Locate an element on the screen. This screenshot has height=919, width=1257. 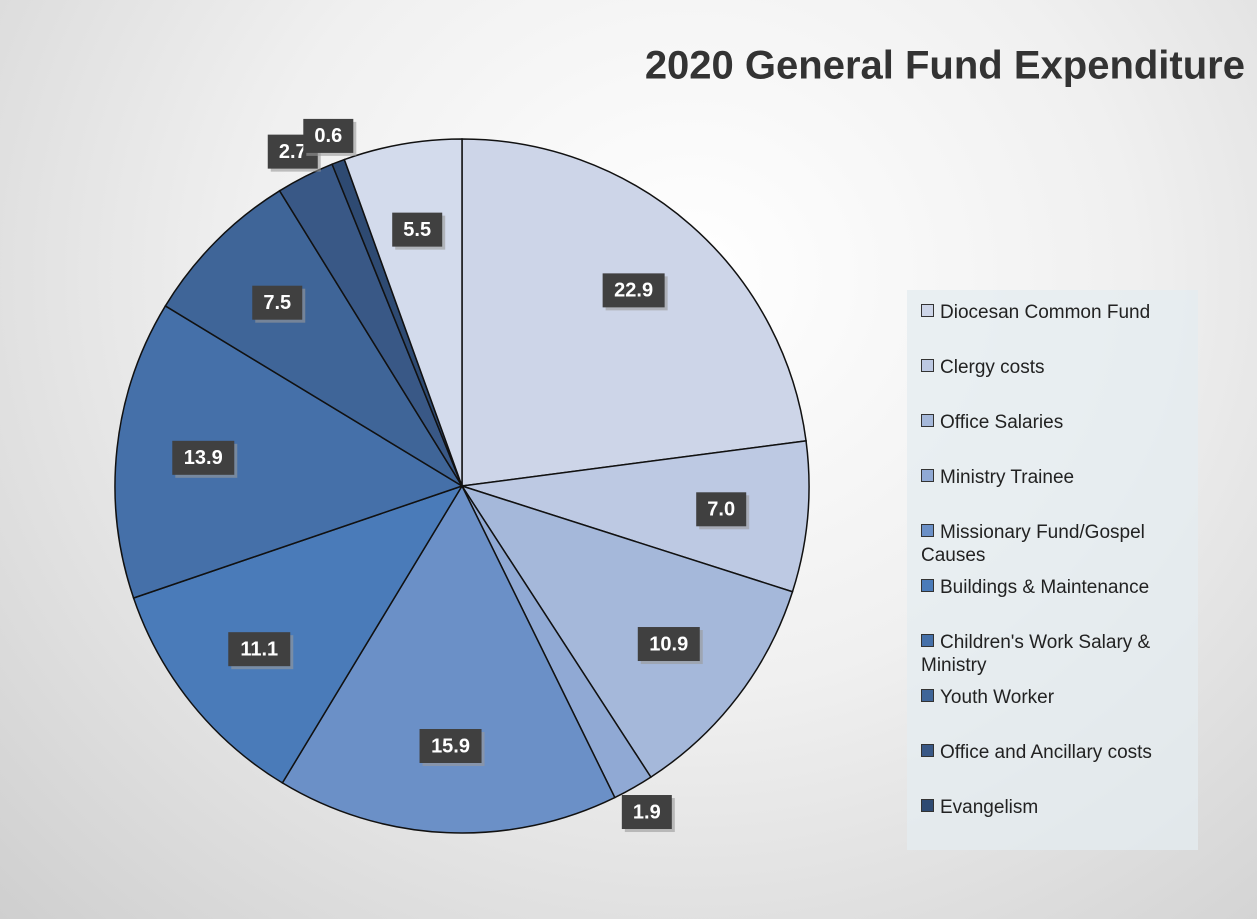
data-label: 7.5 is located at coordinates (279, 304).